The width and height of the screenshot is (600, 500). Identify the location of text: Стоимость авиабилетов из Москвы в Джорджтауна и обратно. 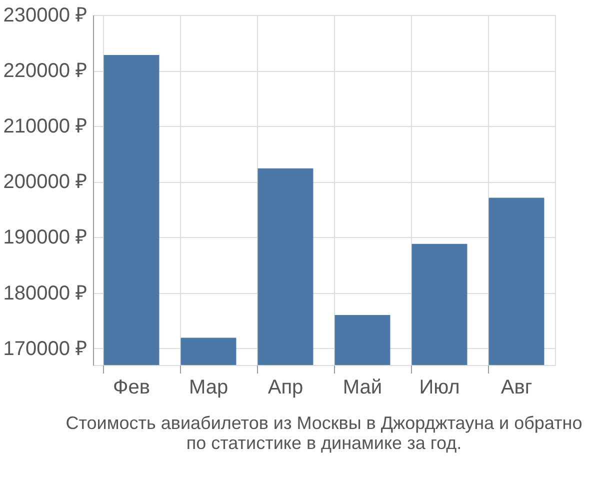
(324, 423).